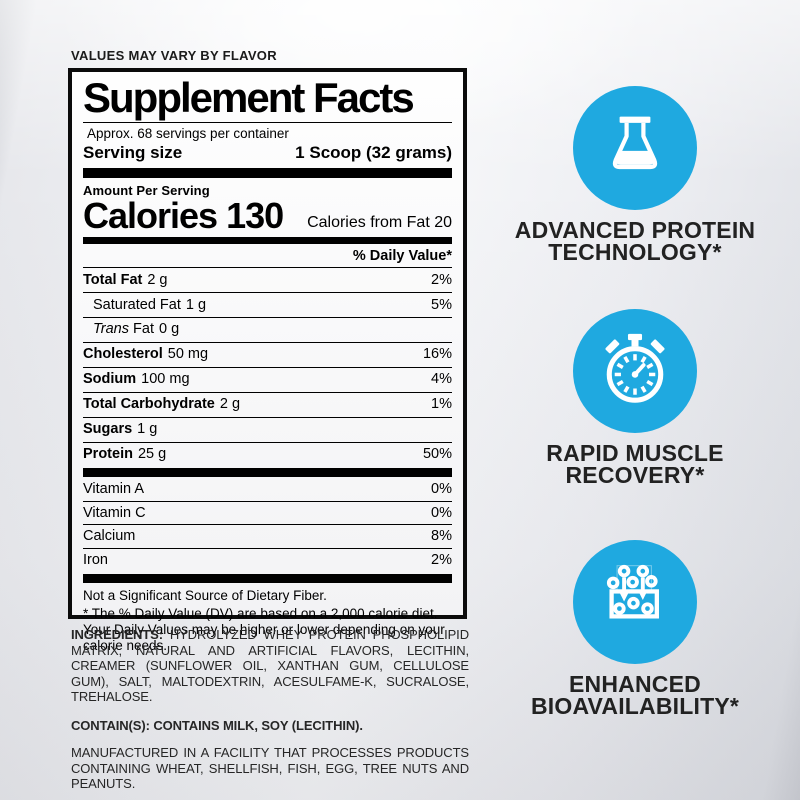 The width and height of the screenshot is (800, 800). Describe the element at coordinates (267, 330) in the screenshot. I see `nutrient-row-trans-fat: Trans Fat 0 g` at that location.